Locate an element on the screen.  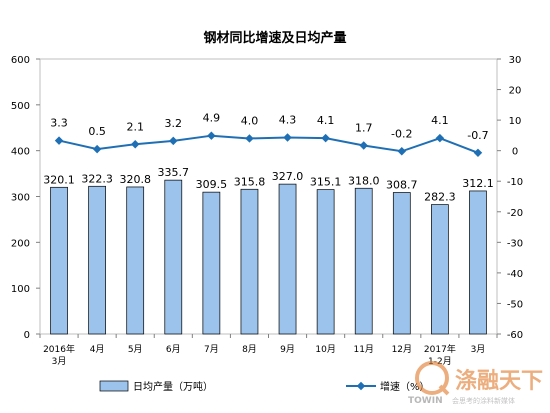
x-tick-label: 1-2月 is located at coordinates (440, 361).